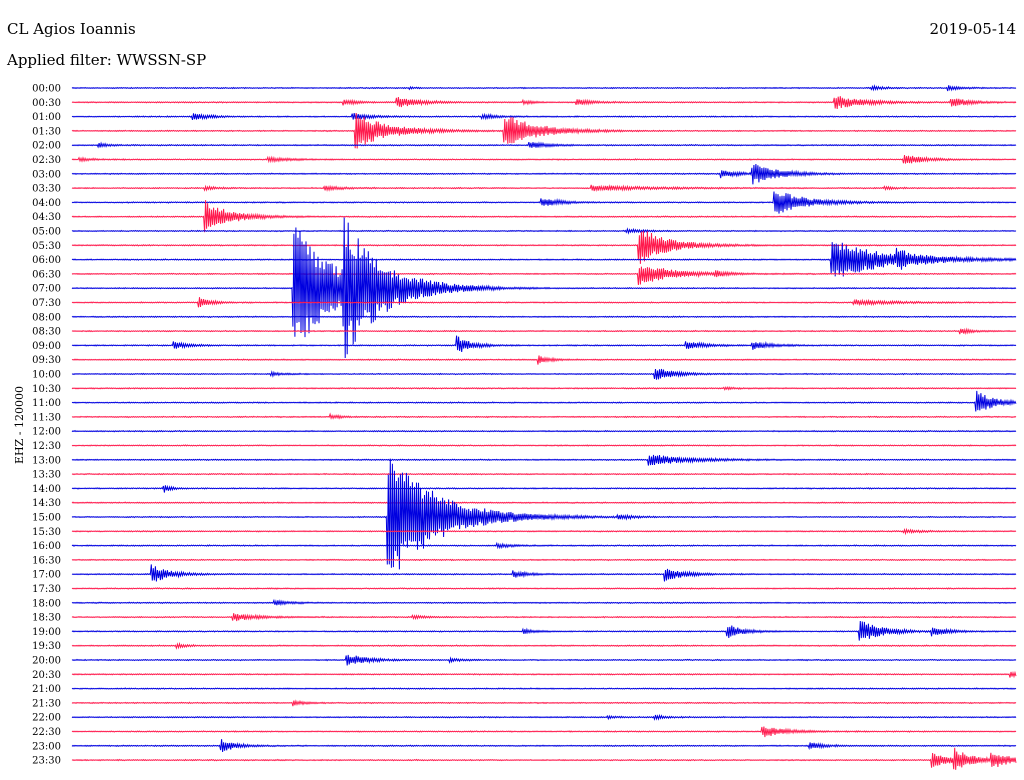 The image size is (1024, 780). I want to click on time-label-0130: 01:30, so click(46, 131).